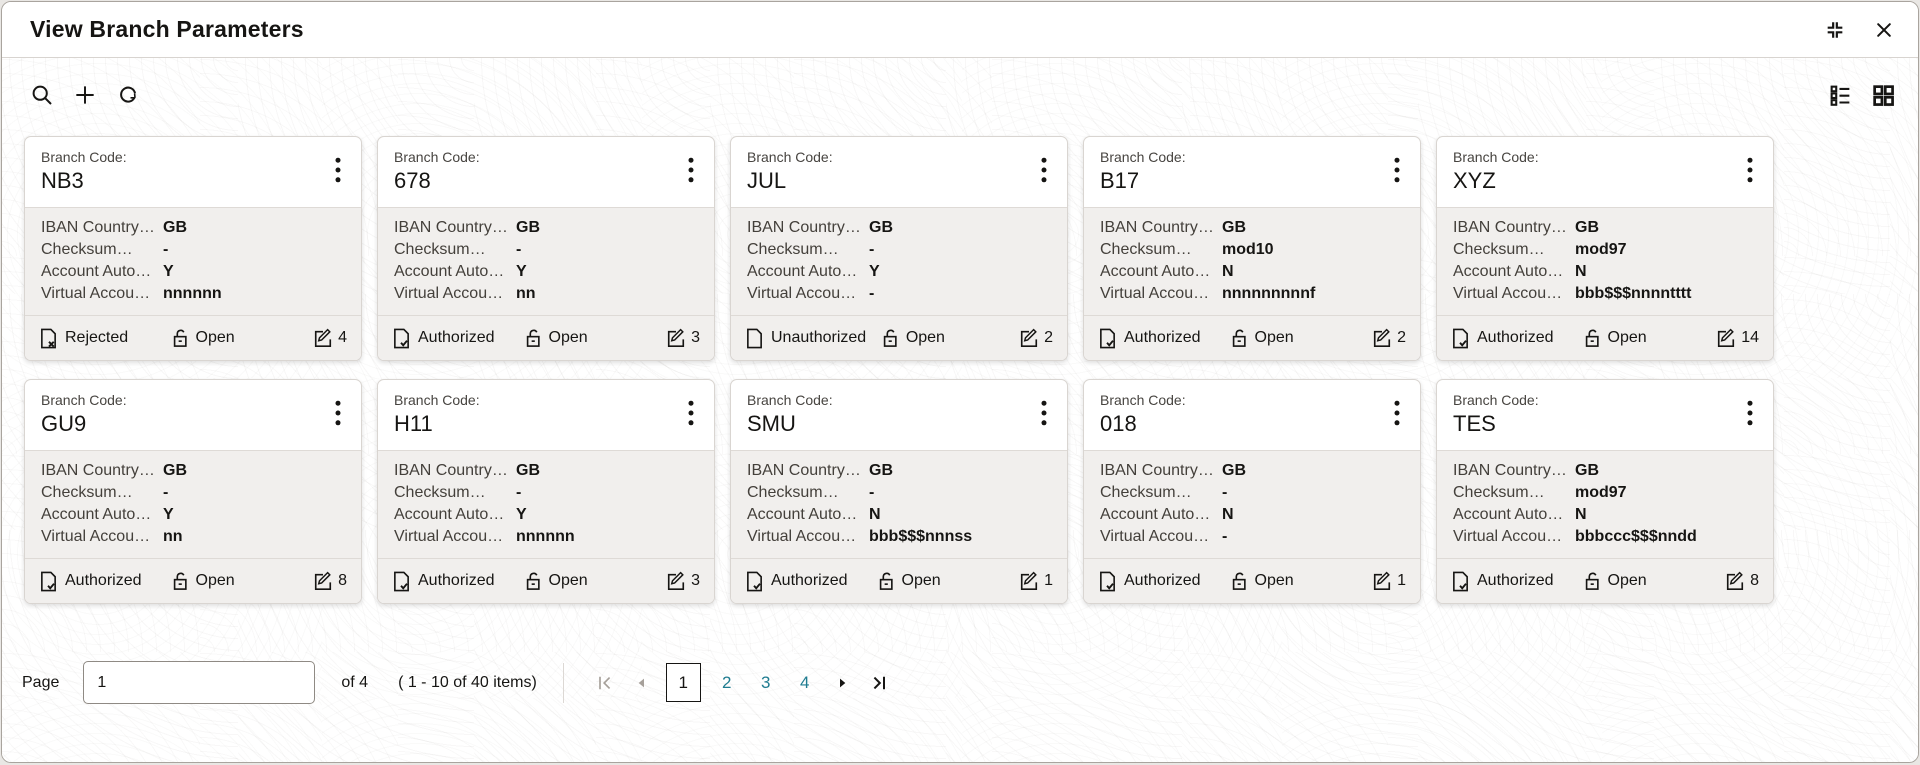 This screenshot has width=1920, height=765. Describe the element at coordinates (960, 30) in the screenshot. I see `titlebar: View Branch Parameters` at that location.